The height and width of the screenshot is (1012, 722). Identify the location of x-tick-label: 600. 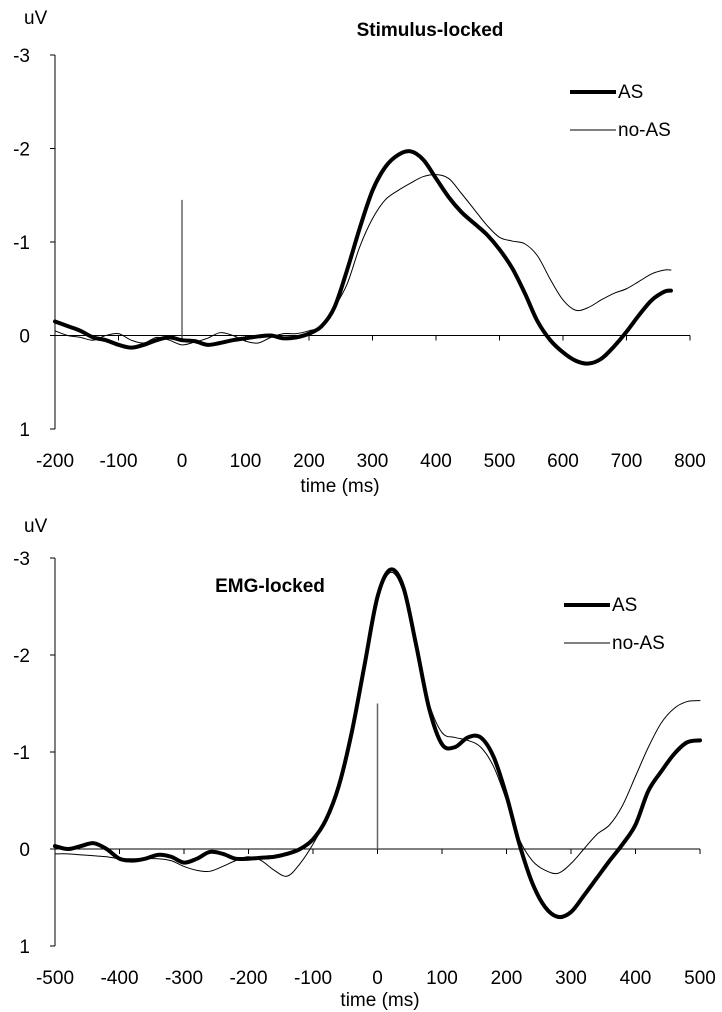
(563, 461).